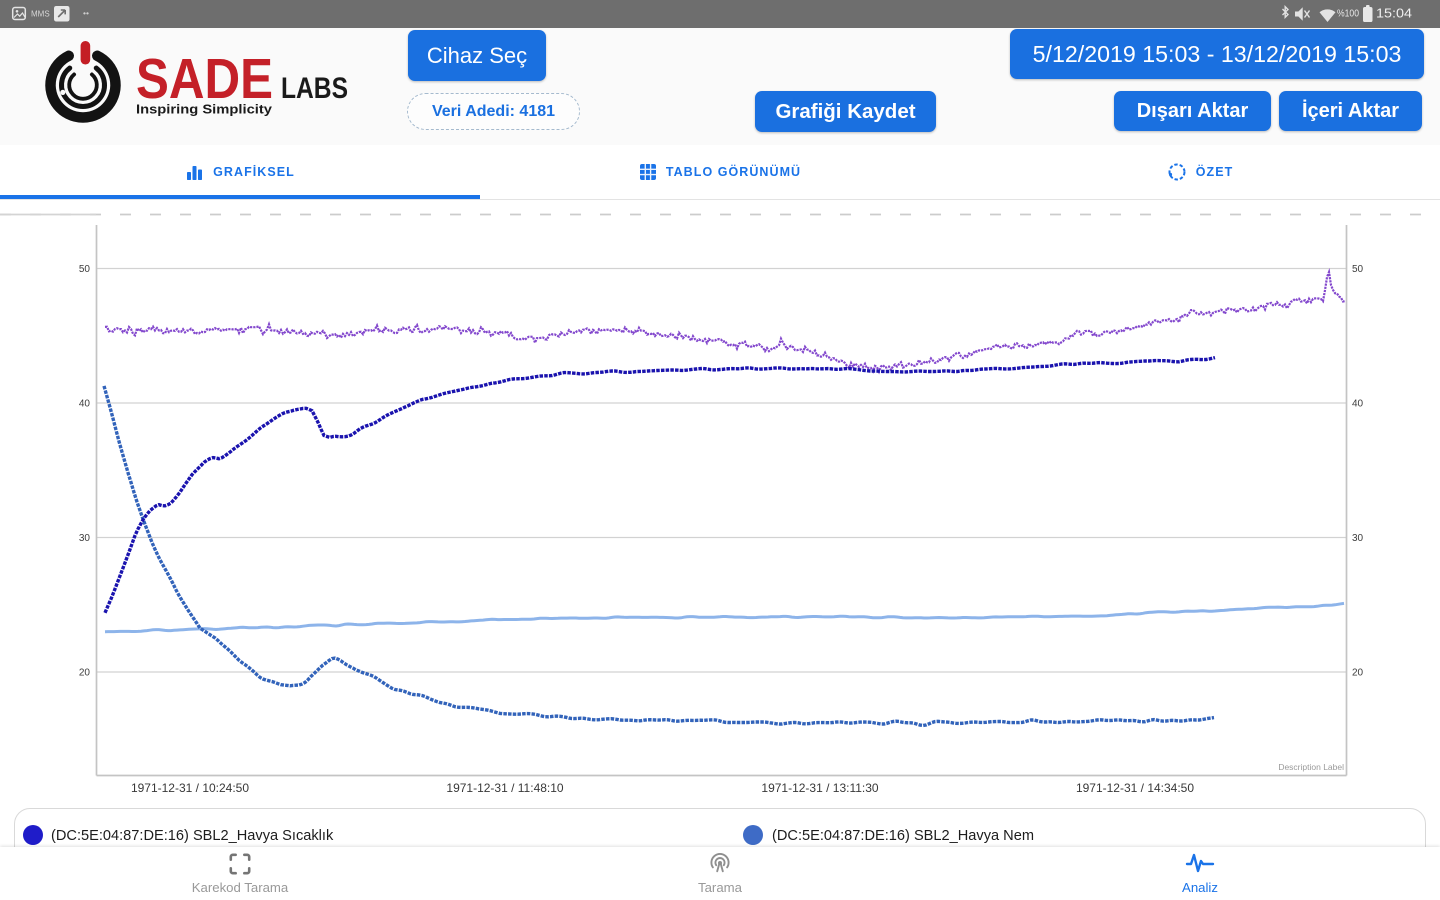  I want to click on svg-text: LABS, so click(314, 88).